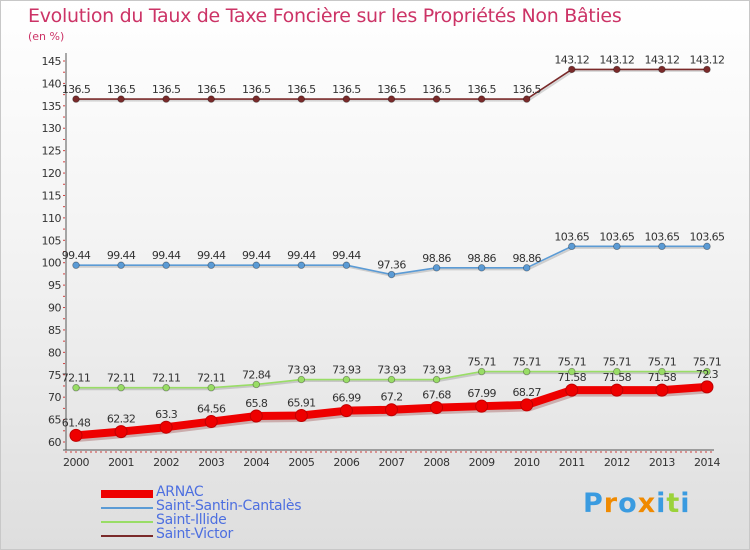 This screenshot has width=750, height=550. I want to click on data-label-arnac: 72.3, so click(707, 374).